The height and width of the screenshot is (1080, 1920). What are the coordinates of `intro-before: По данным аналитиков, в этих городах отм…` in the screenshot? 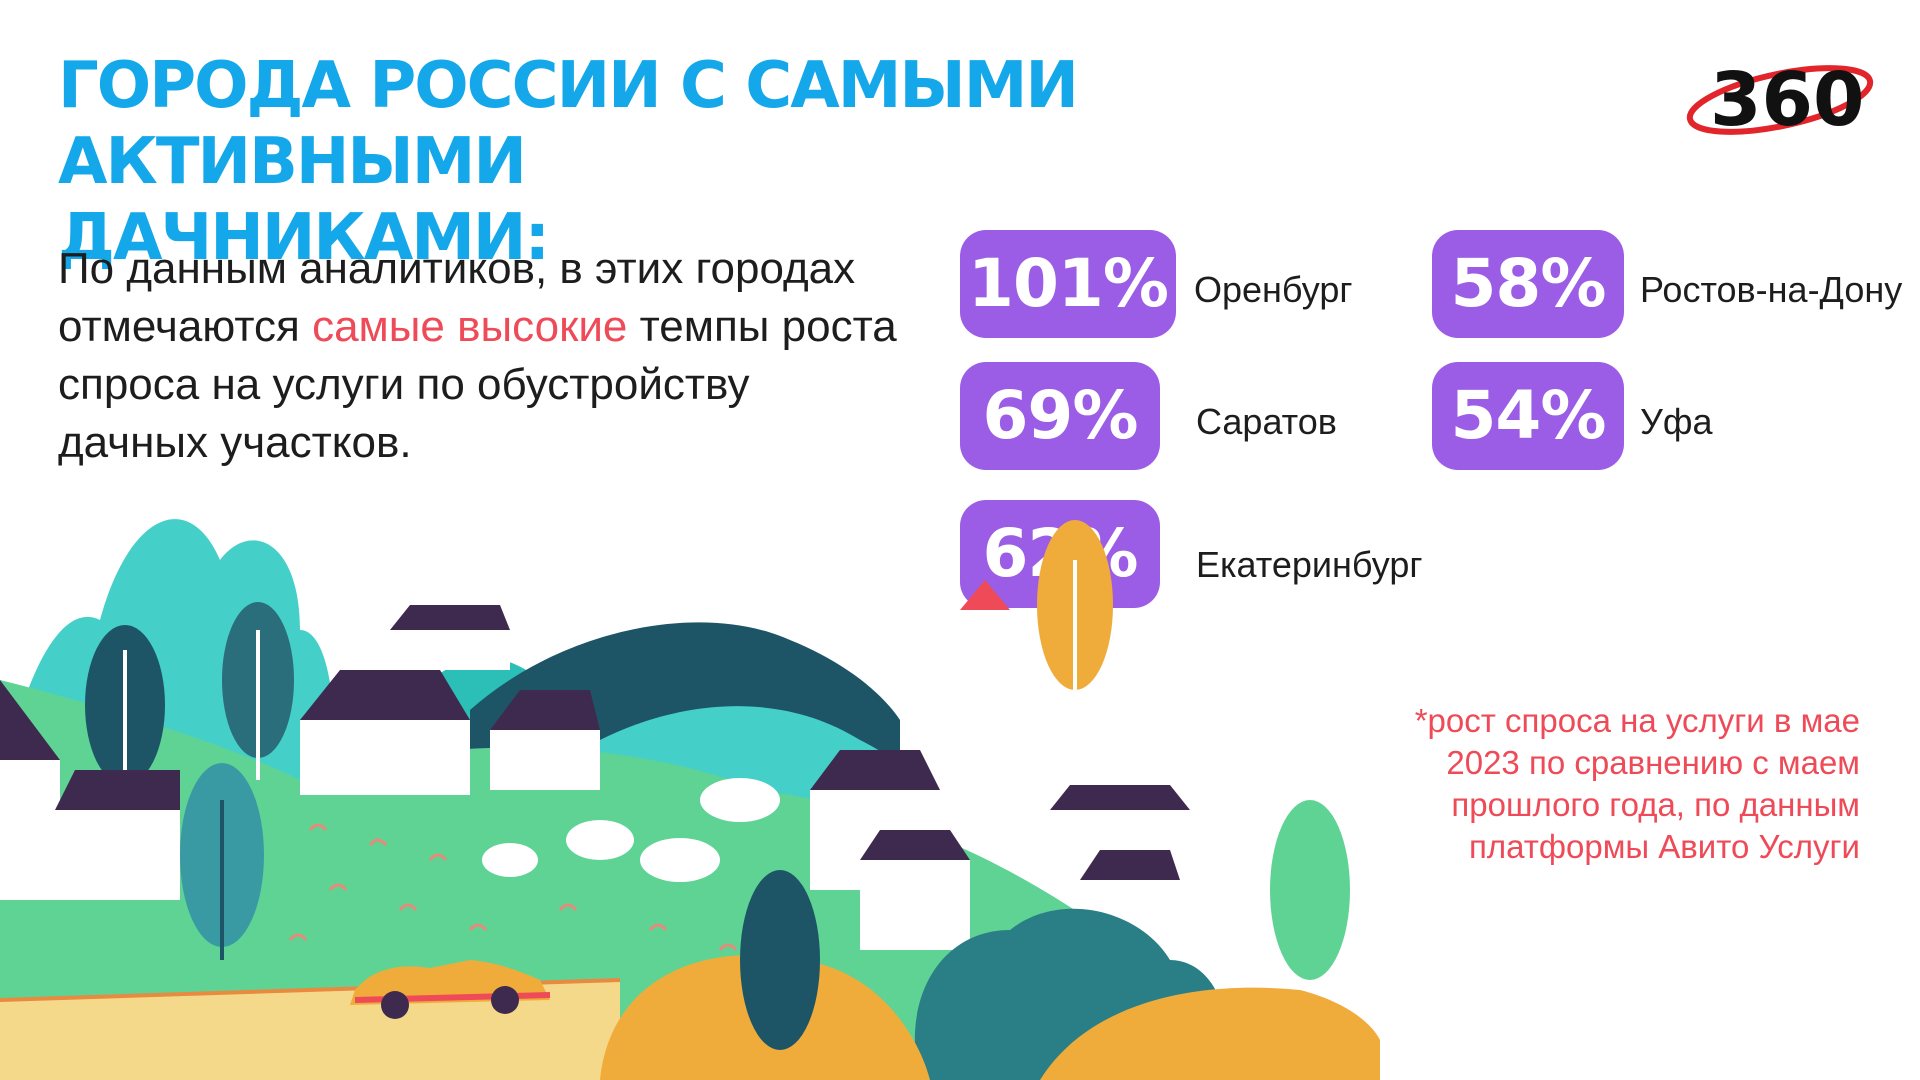 It's located at (457, 297).